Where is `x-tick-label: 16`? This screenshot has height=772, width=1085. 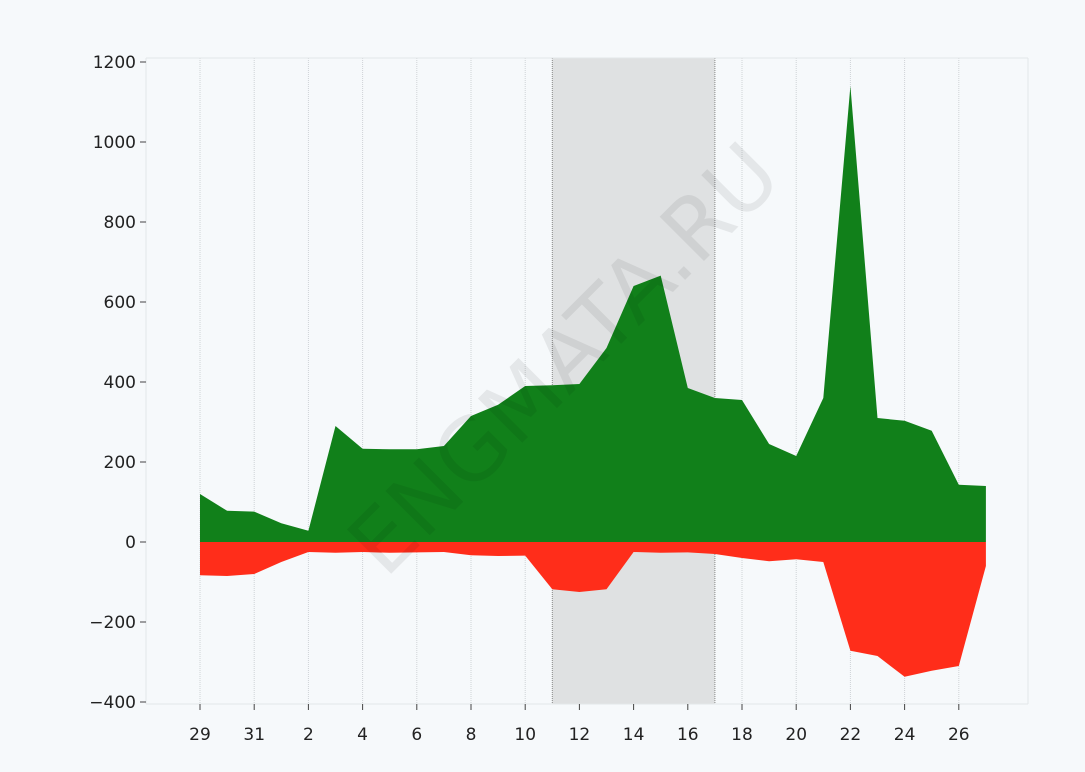 x-tick-label: 16 is located at coordinates (688, 735).